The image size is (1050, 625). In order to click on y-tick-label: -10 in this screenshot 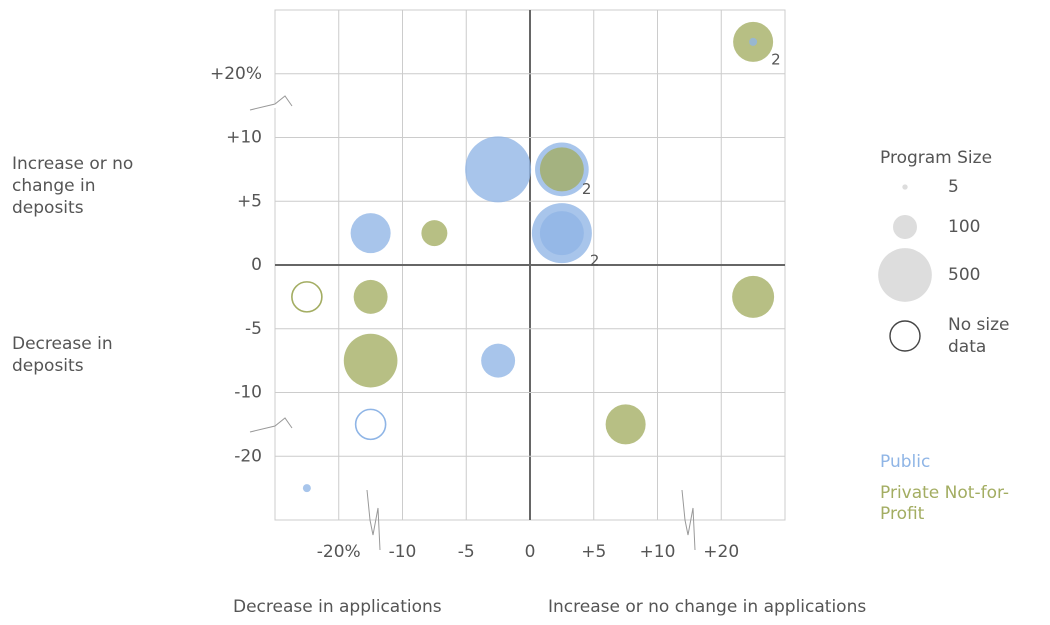, I will do `click(248, 393)`.